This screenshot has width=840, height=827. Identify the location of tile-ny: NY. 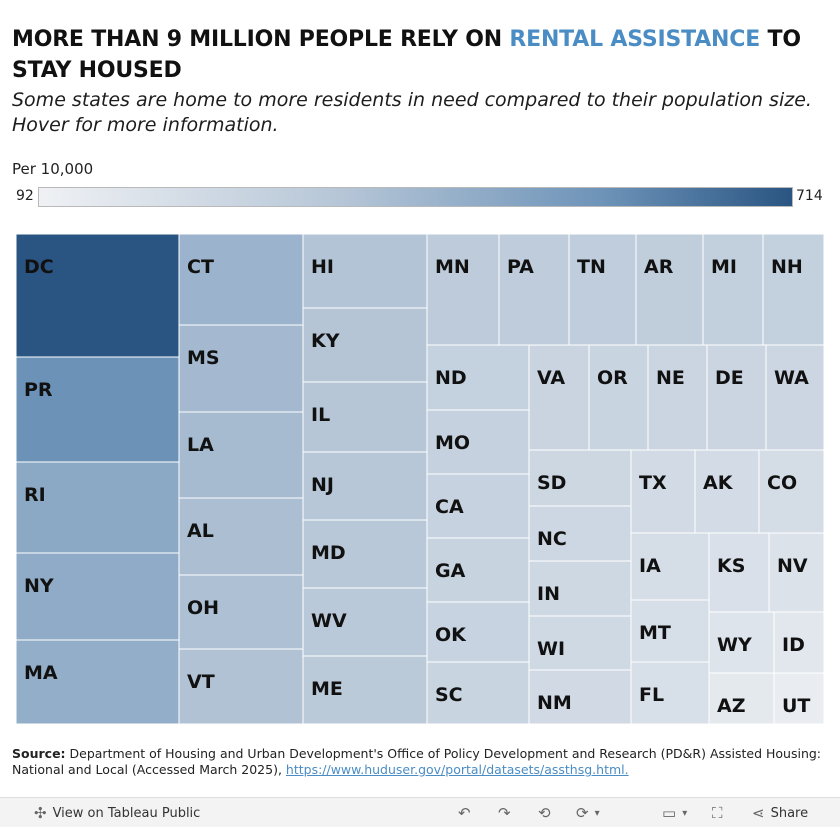
(97, 596).